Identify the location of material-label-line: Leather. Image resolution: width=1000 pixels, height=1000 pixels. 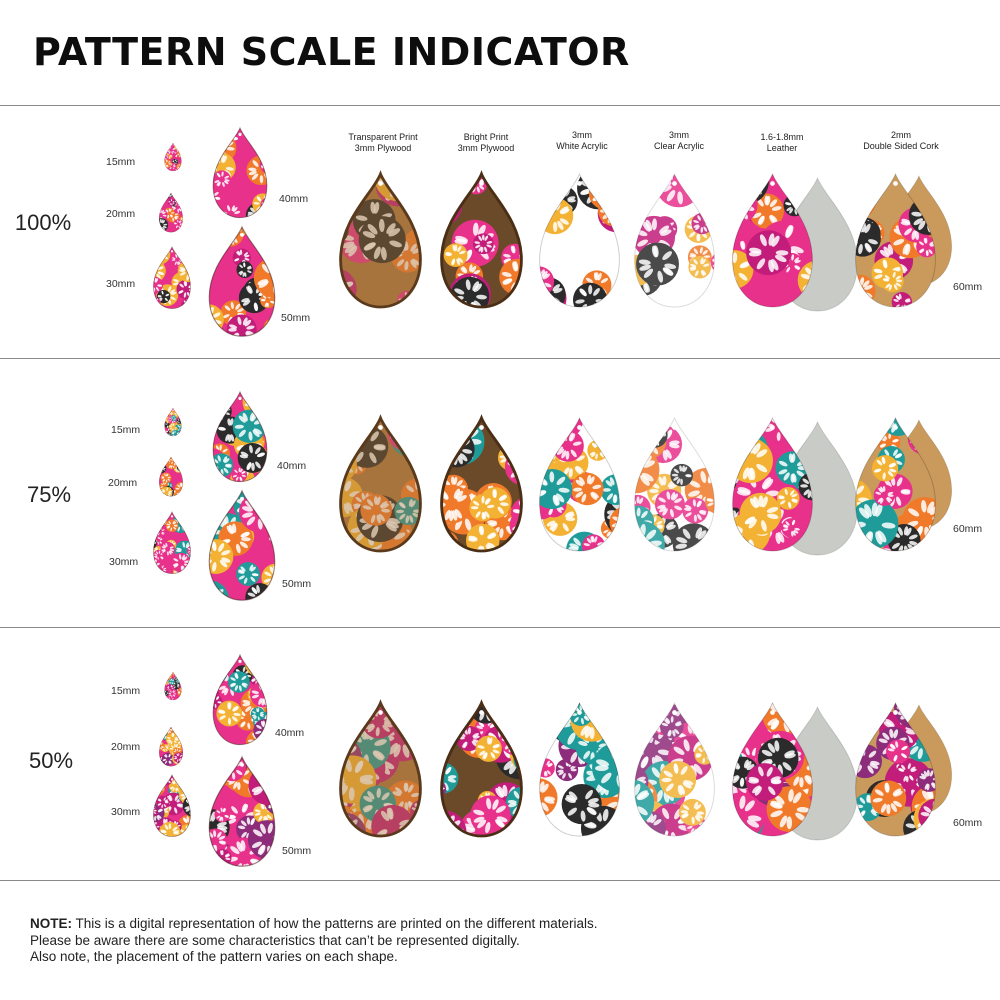
(782, 148).